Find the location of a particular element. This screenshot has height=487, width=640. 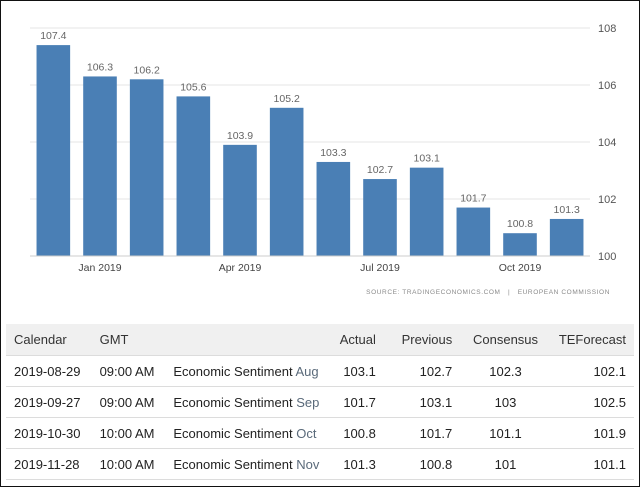

header-event is located at coordinates (247, 340).